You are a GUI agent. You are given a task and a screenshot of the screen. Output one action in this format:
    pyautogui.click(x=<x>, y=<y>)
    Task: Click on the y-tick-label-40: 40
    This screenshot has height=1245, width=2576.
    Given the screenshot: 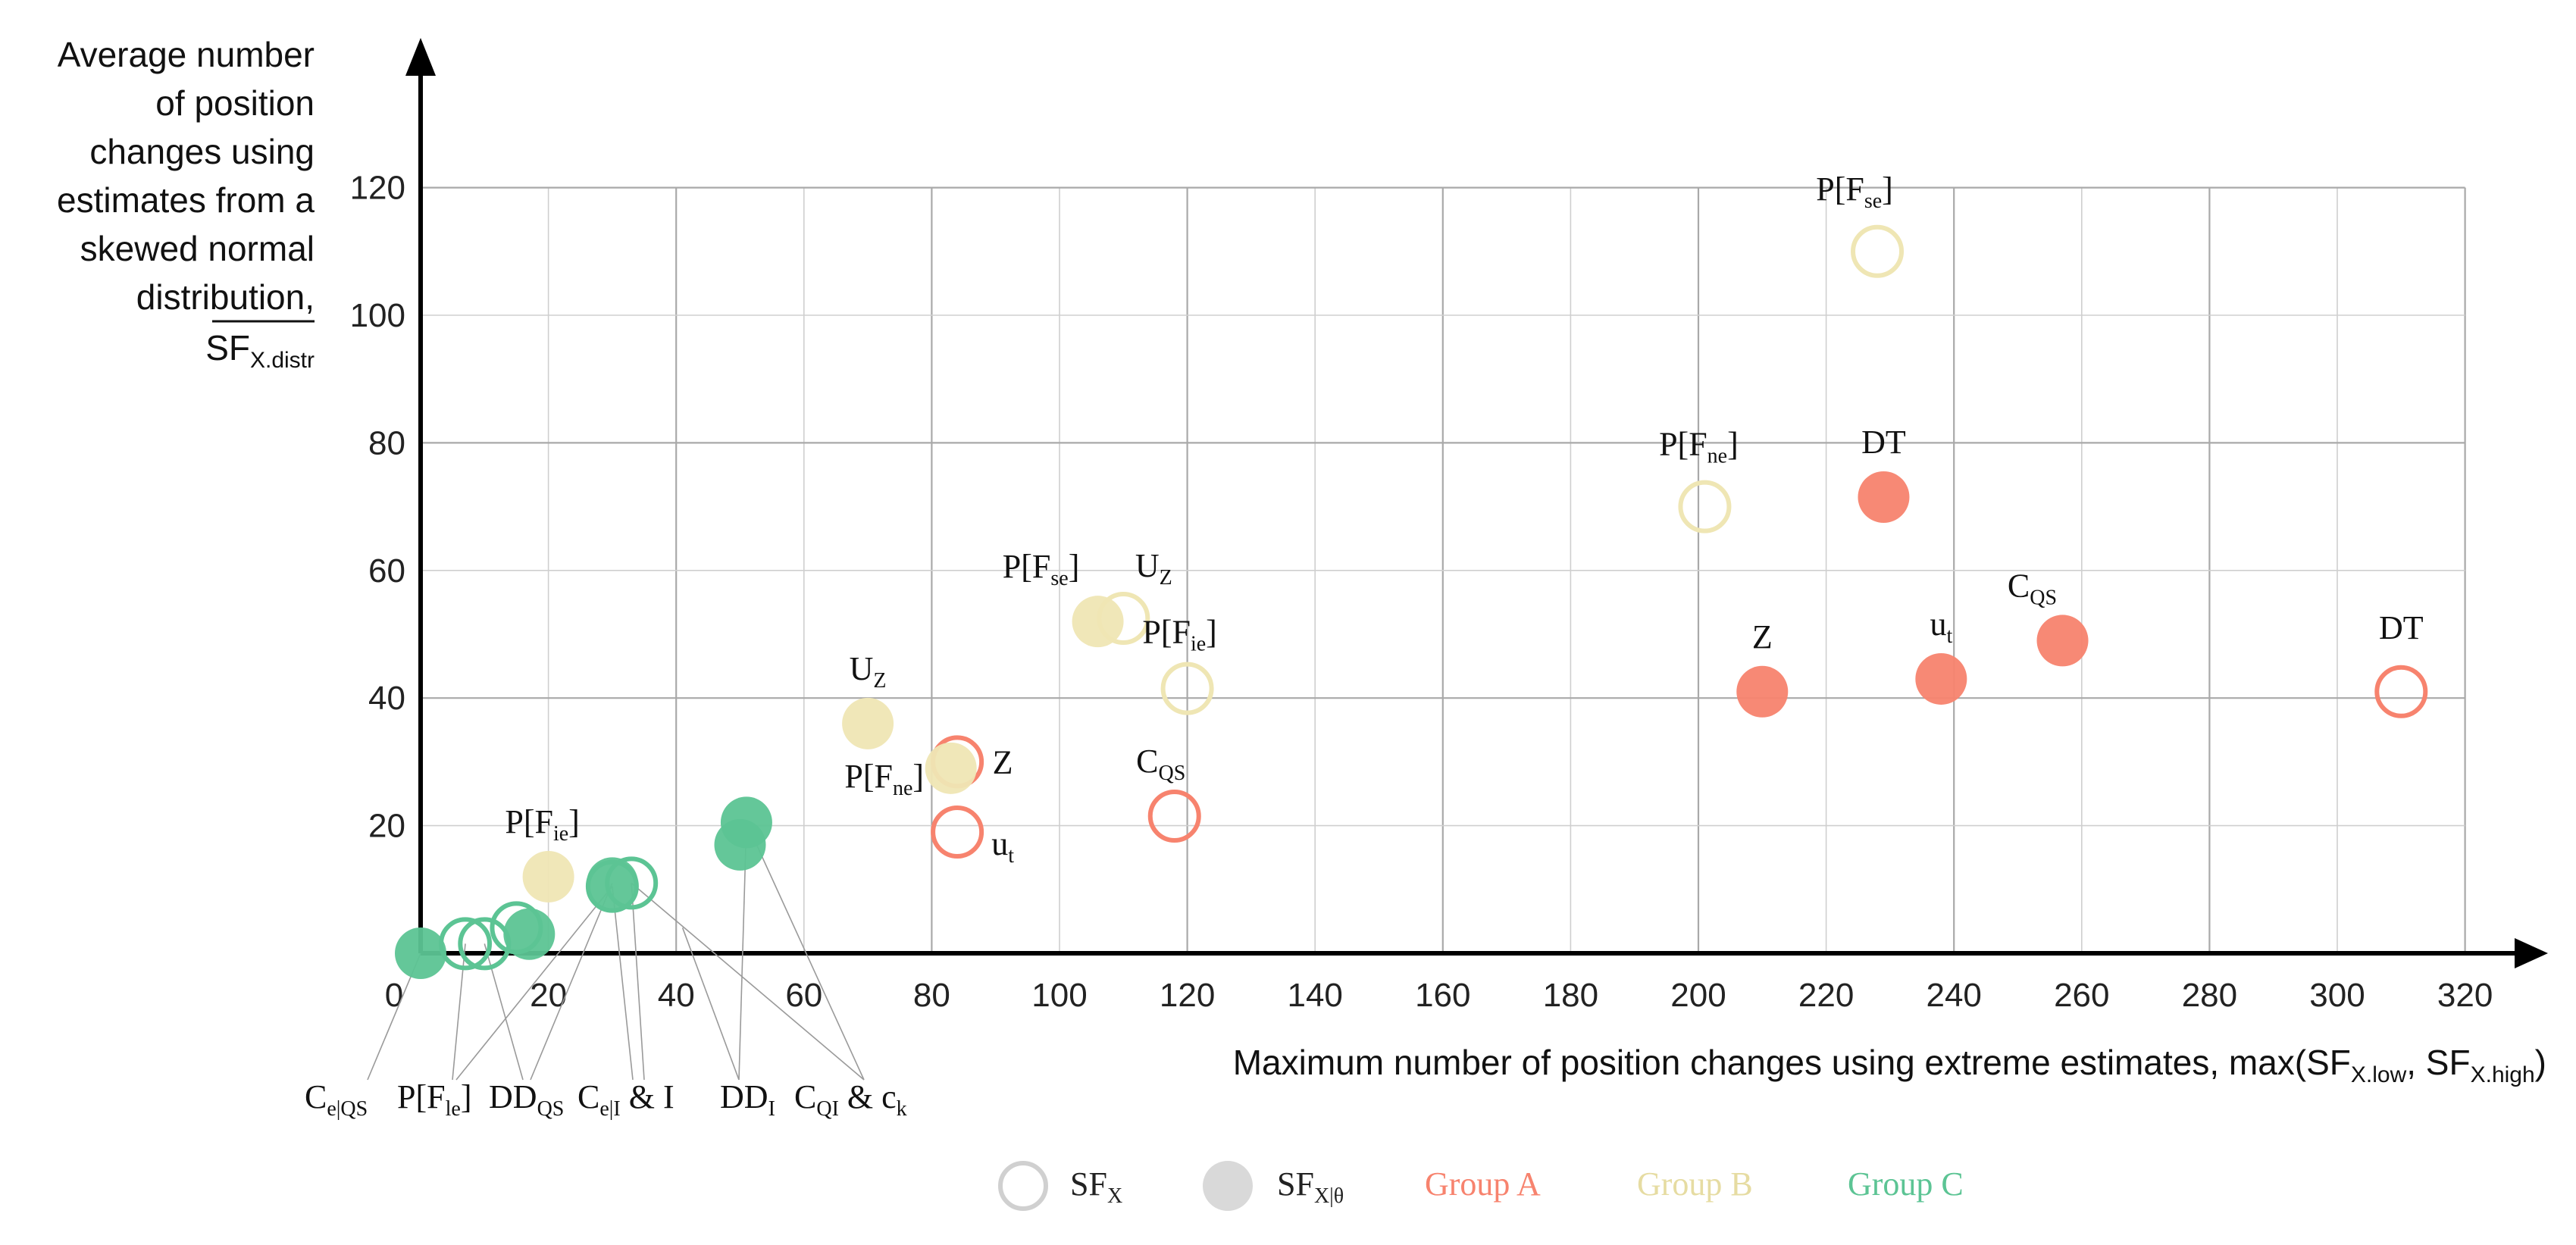 What is the action you would take?
    pyautogui.click(x=387, y=699)
    